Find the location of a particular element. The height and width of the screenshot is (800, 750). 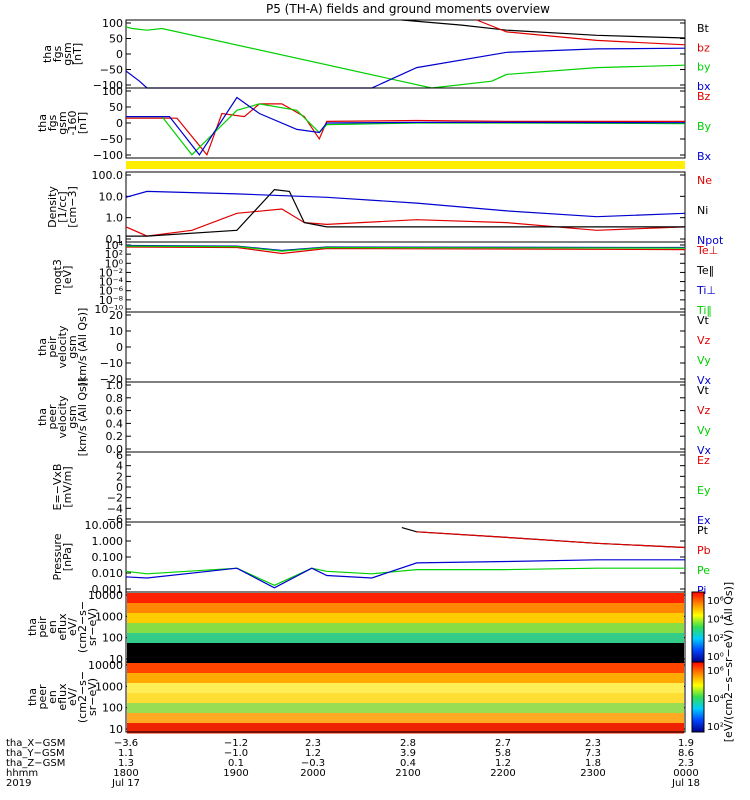

y-tick-label: 10⁴ is located at coordinates (114, 245).